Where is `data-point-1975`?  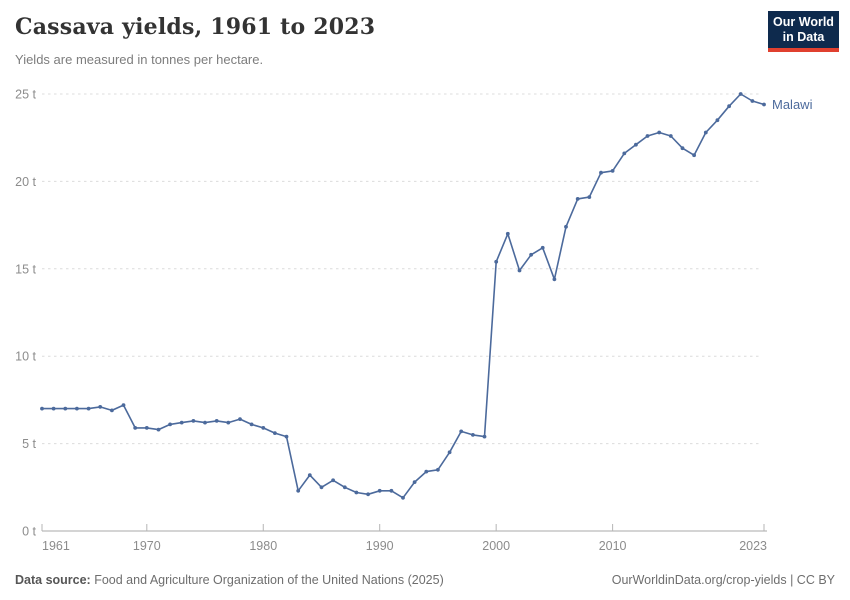 data-point-1975 is located at coordinates (205, 422).